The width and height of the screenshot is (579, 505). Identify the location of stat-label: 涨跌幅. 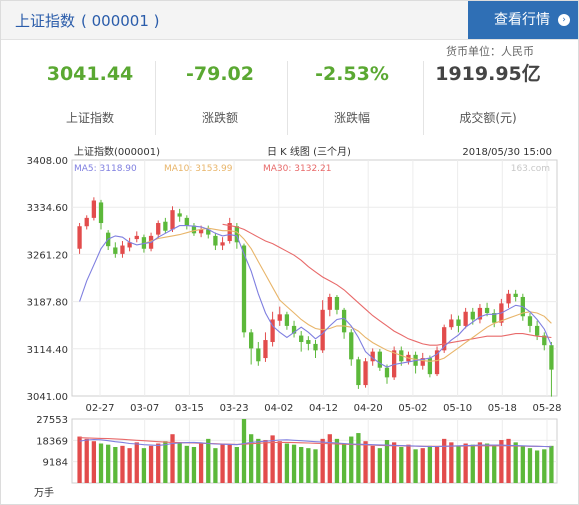
(351, 118).